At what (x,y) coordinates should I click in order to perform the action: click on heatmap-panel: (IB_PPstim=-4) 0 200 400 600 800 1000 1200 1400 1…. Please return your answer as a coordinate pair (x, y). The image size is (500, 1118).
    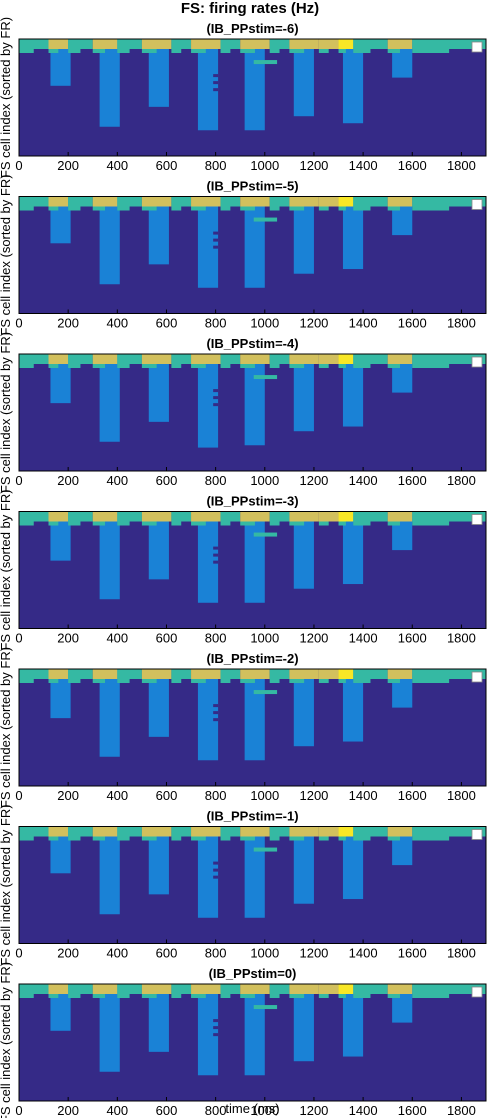
    Looking at the image, I should click on (243, 412).